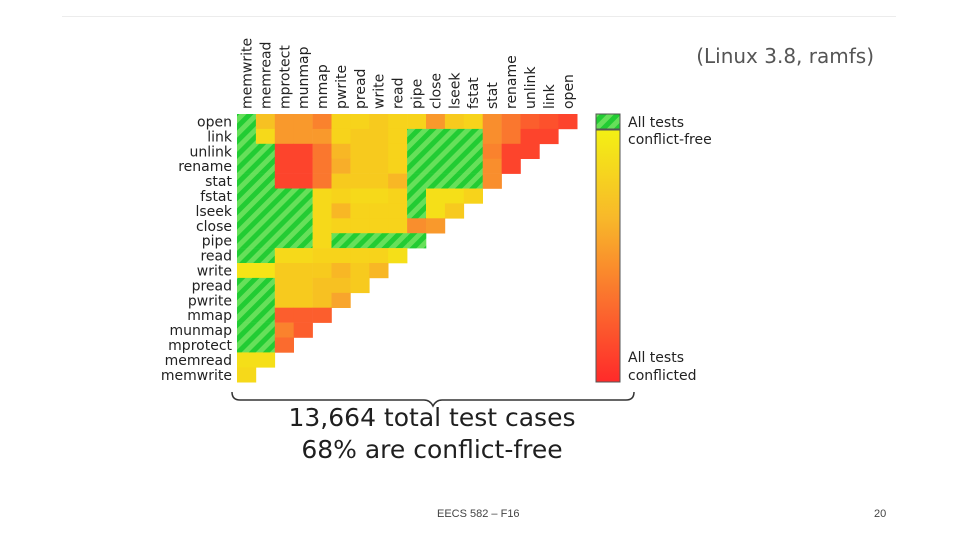  What do you see at coordinates (656, 123) in the screenshot?
I see `legend-top-label-1: All tests` at bounding box center [656, 123].